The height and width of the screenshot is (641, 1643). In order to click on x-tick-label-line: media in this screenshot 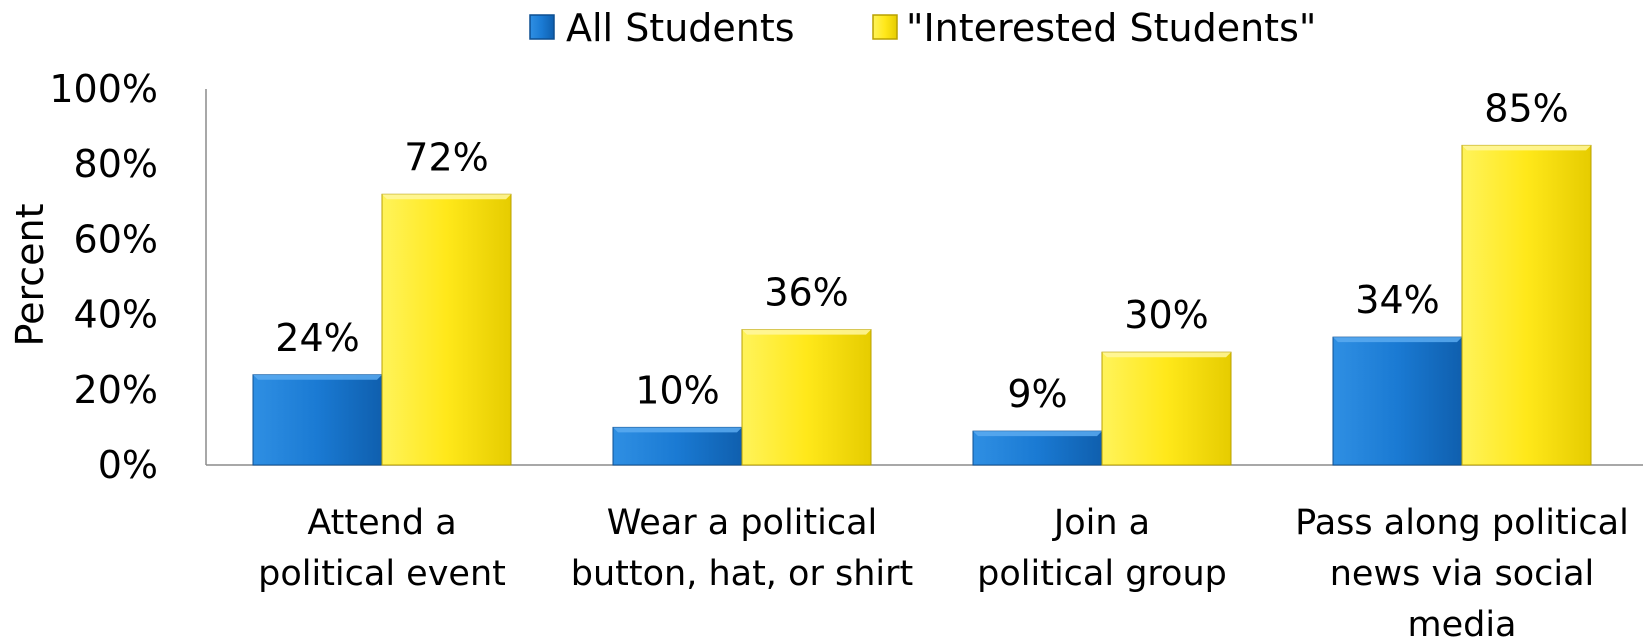, I will do `click(1461, 623)`.